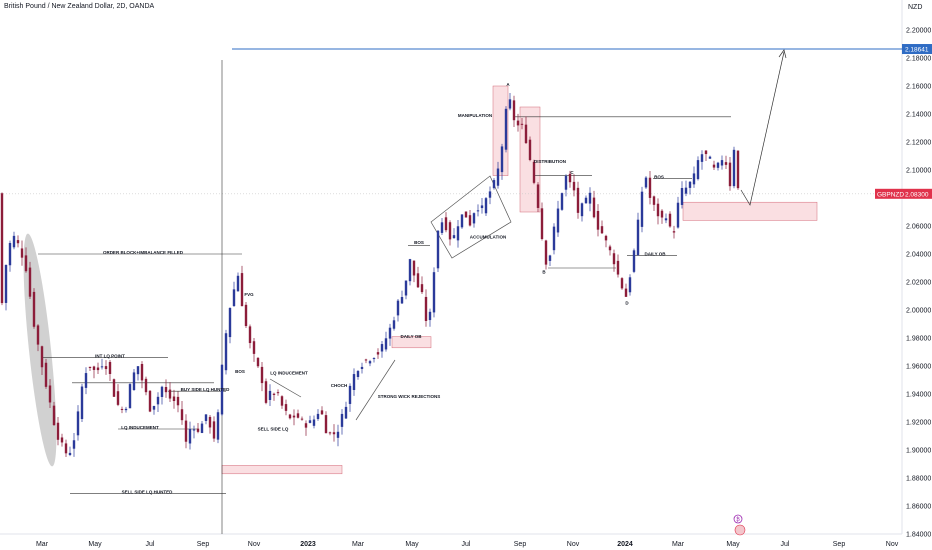 This screenshot has width=932, height=550. Describe the element at coordinates (917, 194) in the screenshot. I see `last-price-value: 2.08300` at that location.